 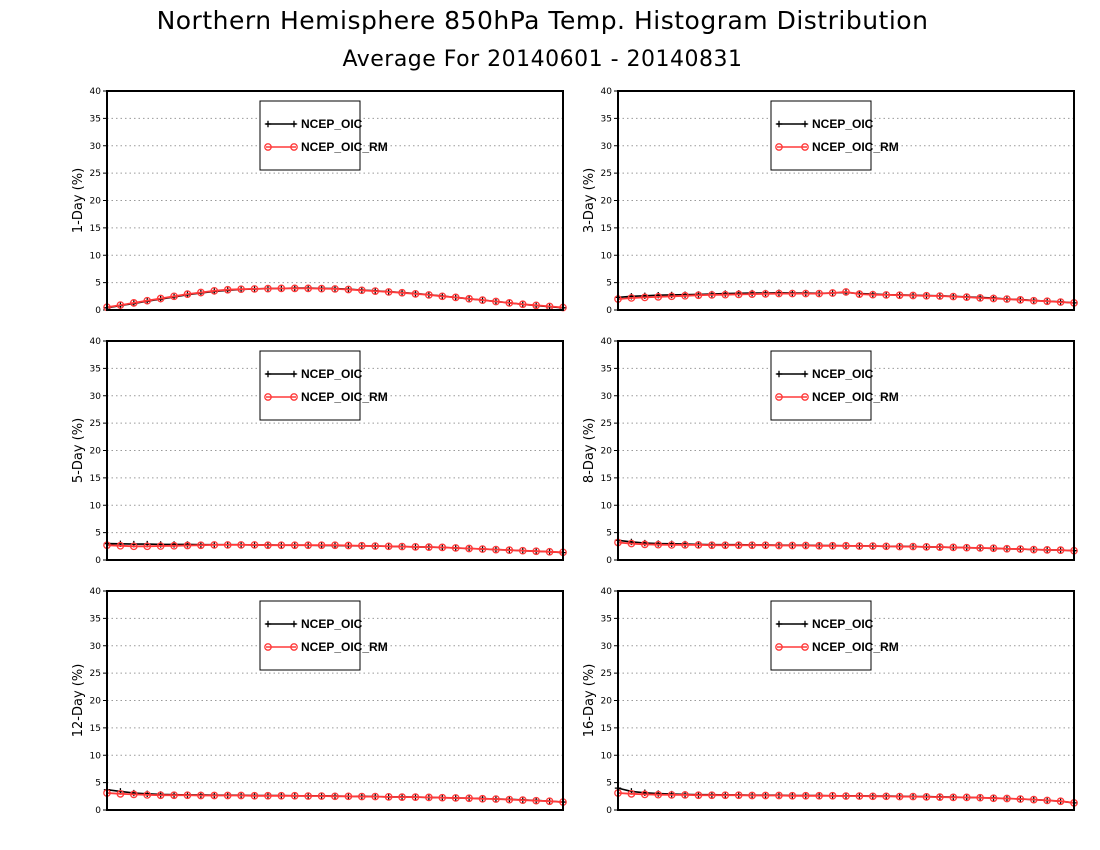 What do you see at coordinates (78, 701) in the screenshot?
I see `y-axis-label: 12-Day (%)` at bounding box center [78, 701].